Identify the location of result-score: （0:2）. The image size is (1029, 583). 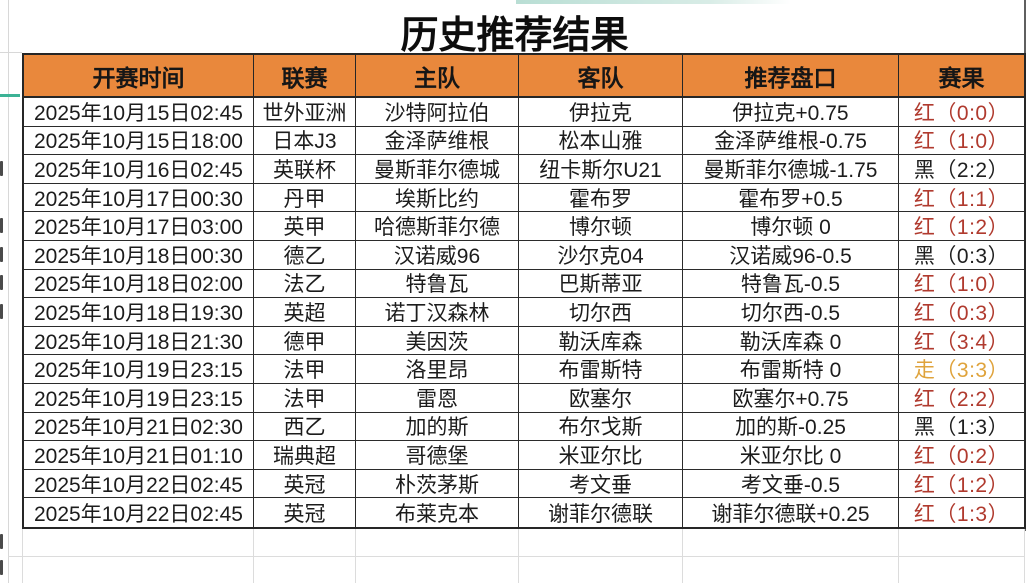
(972, 456).